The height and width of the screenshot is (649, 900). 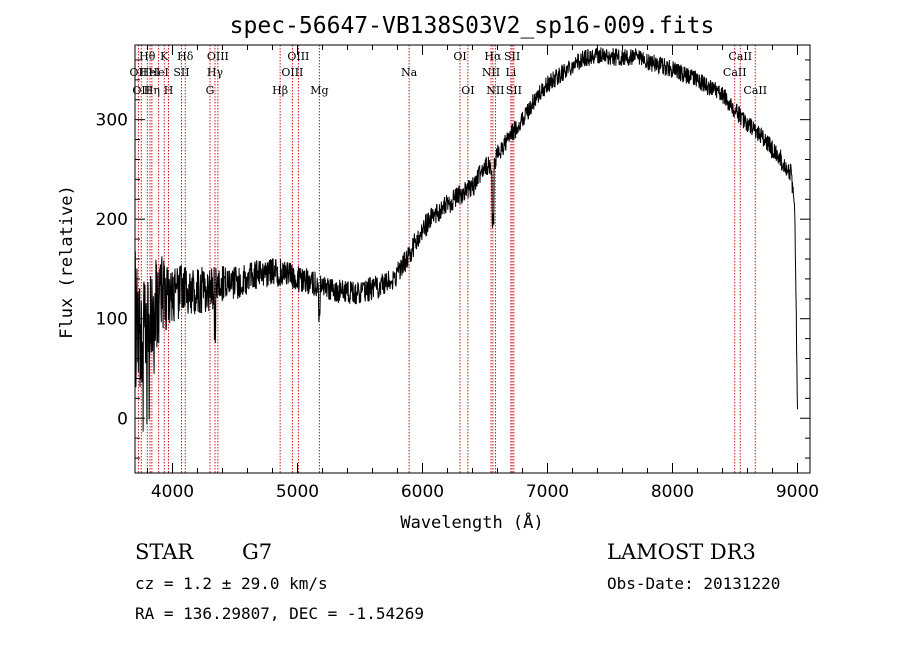 I want to click on line-label-g: G, so click(x=210, y=90).